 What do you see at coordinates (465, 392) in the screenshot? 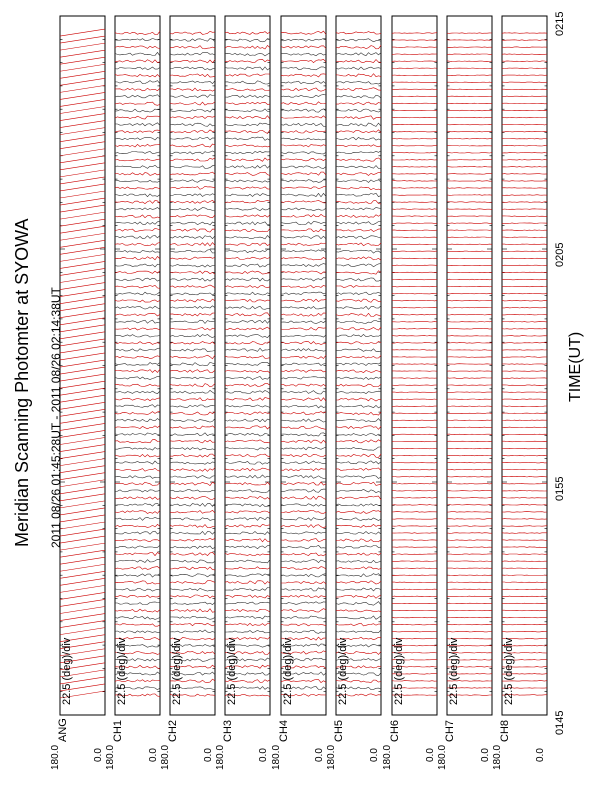
I see `panel-ch7: 22.5 (deg)/div CH7 180.0 0.0` at bounding box center [465, 392].